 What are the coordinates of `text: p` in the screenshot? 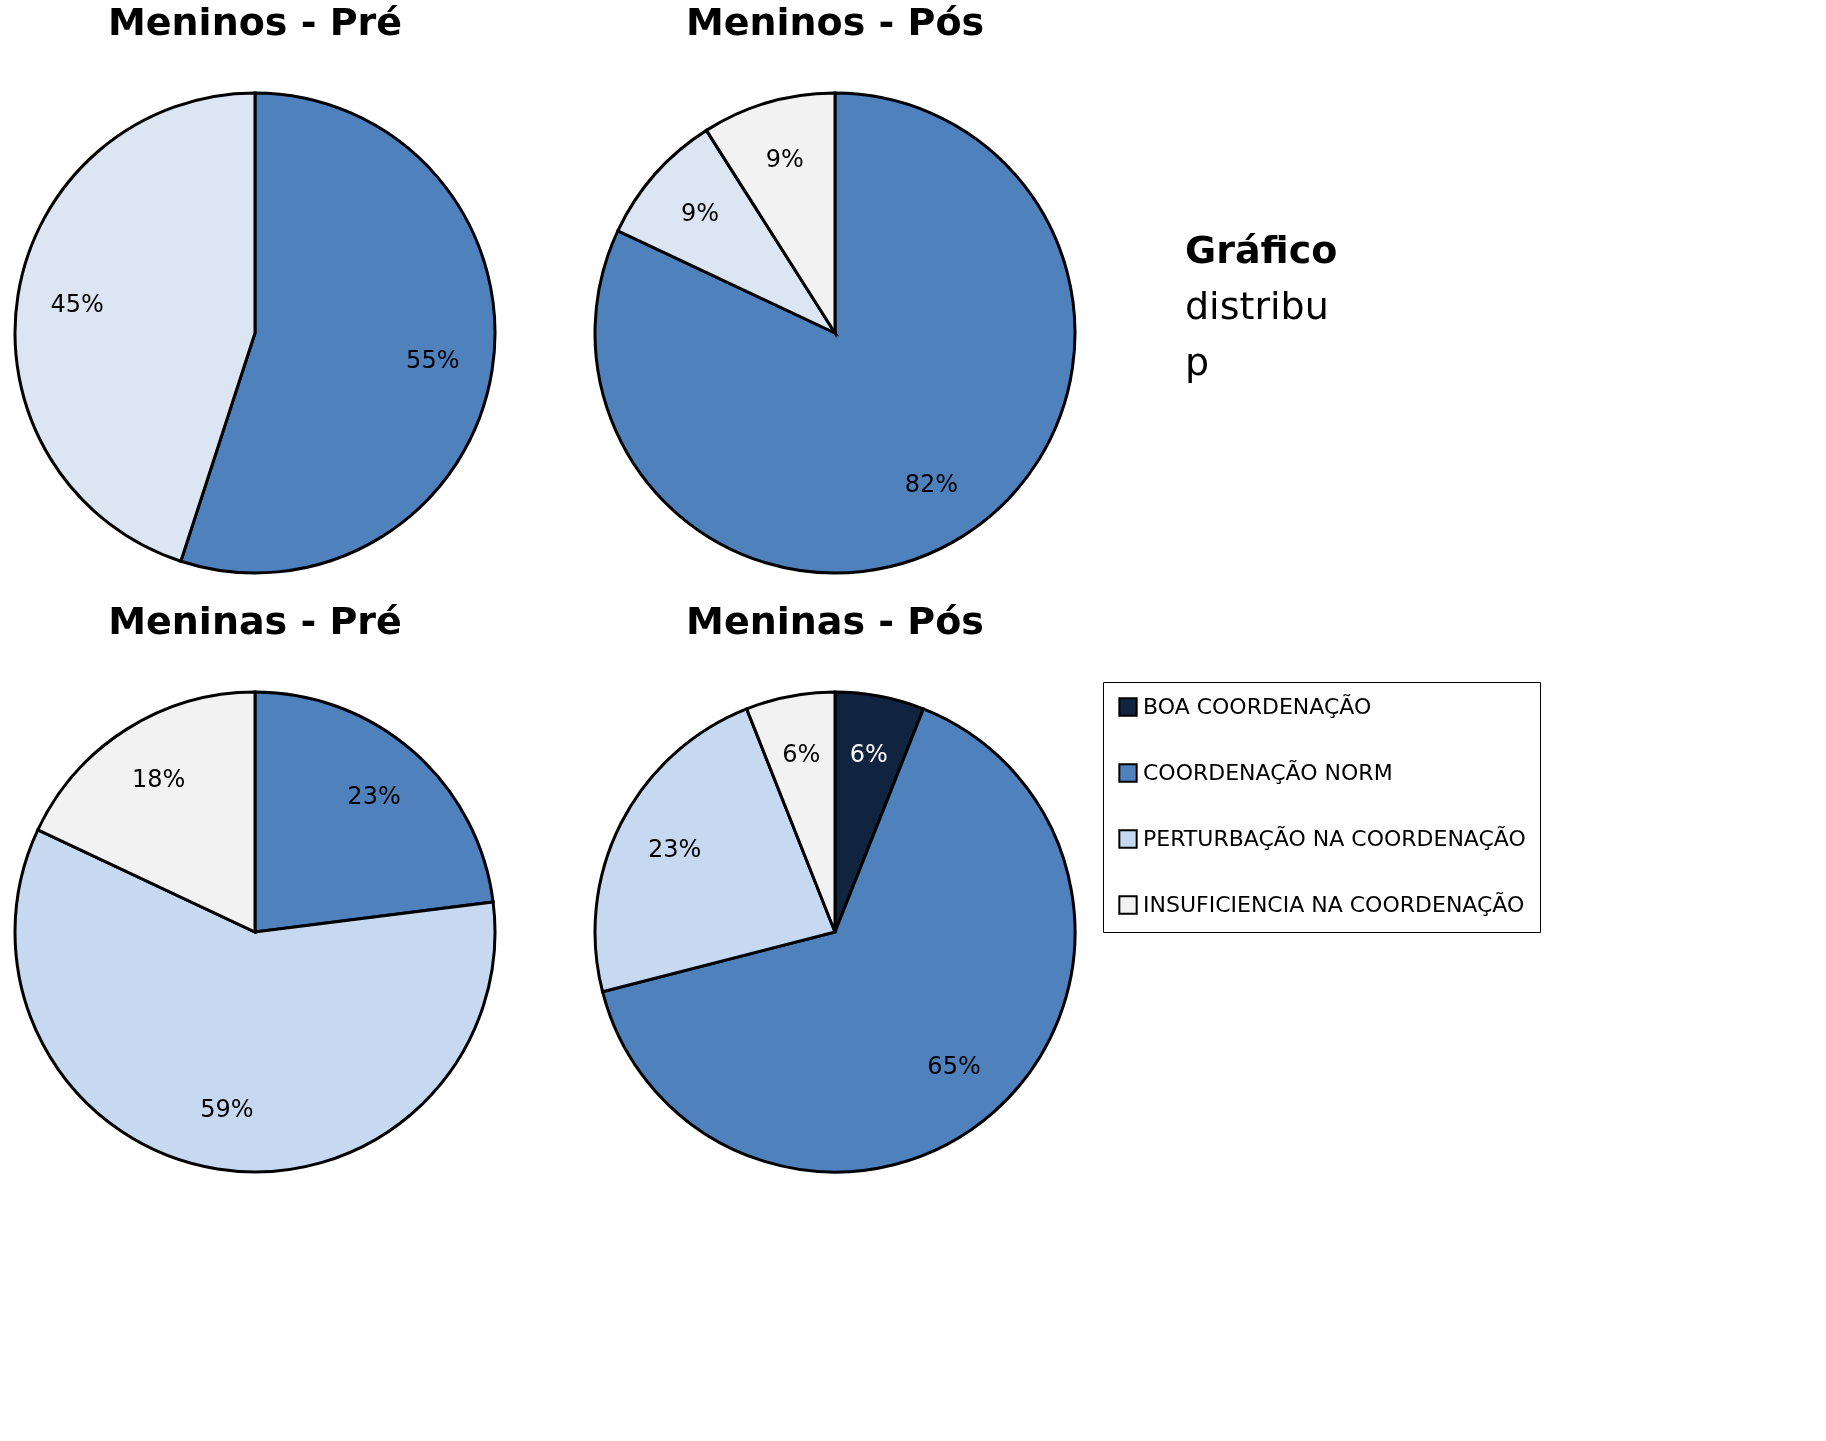 It's located at (1197, 362).